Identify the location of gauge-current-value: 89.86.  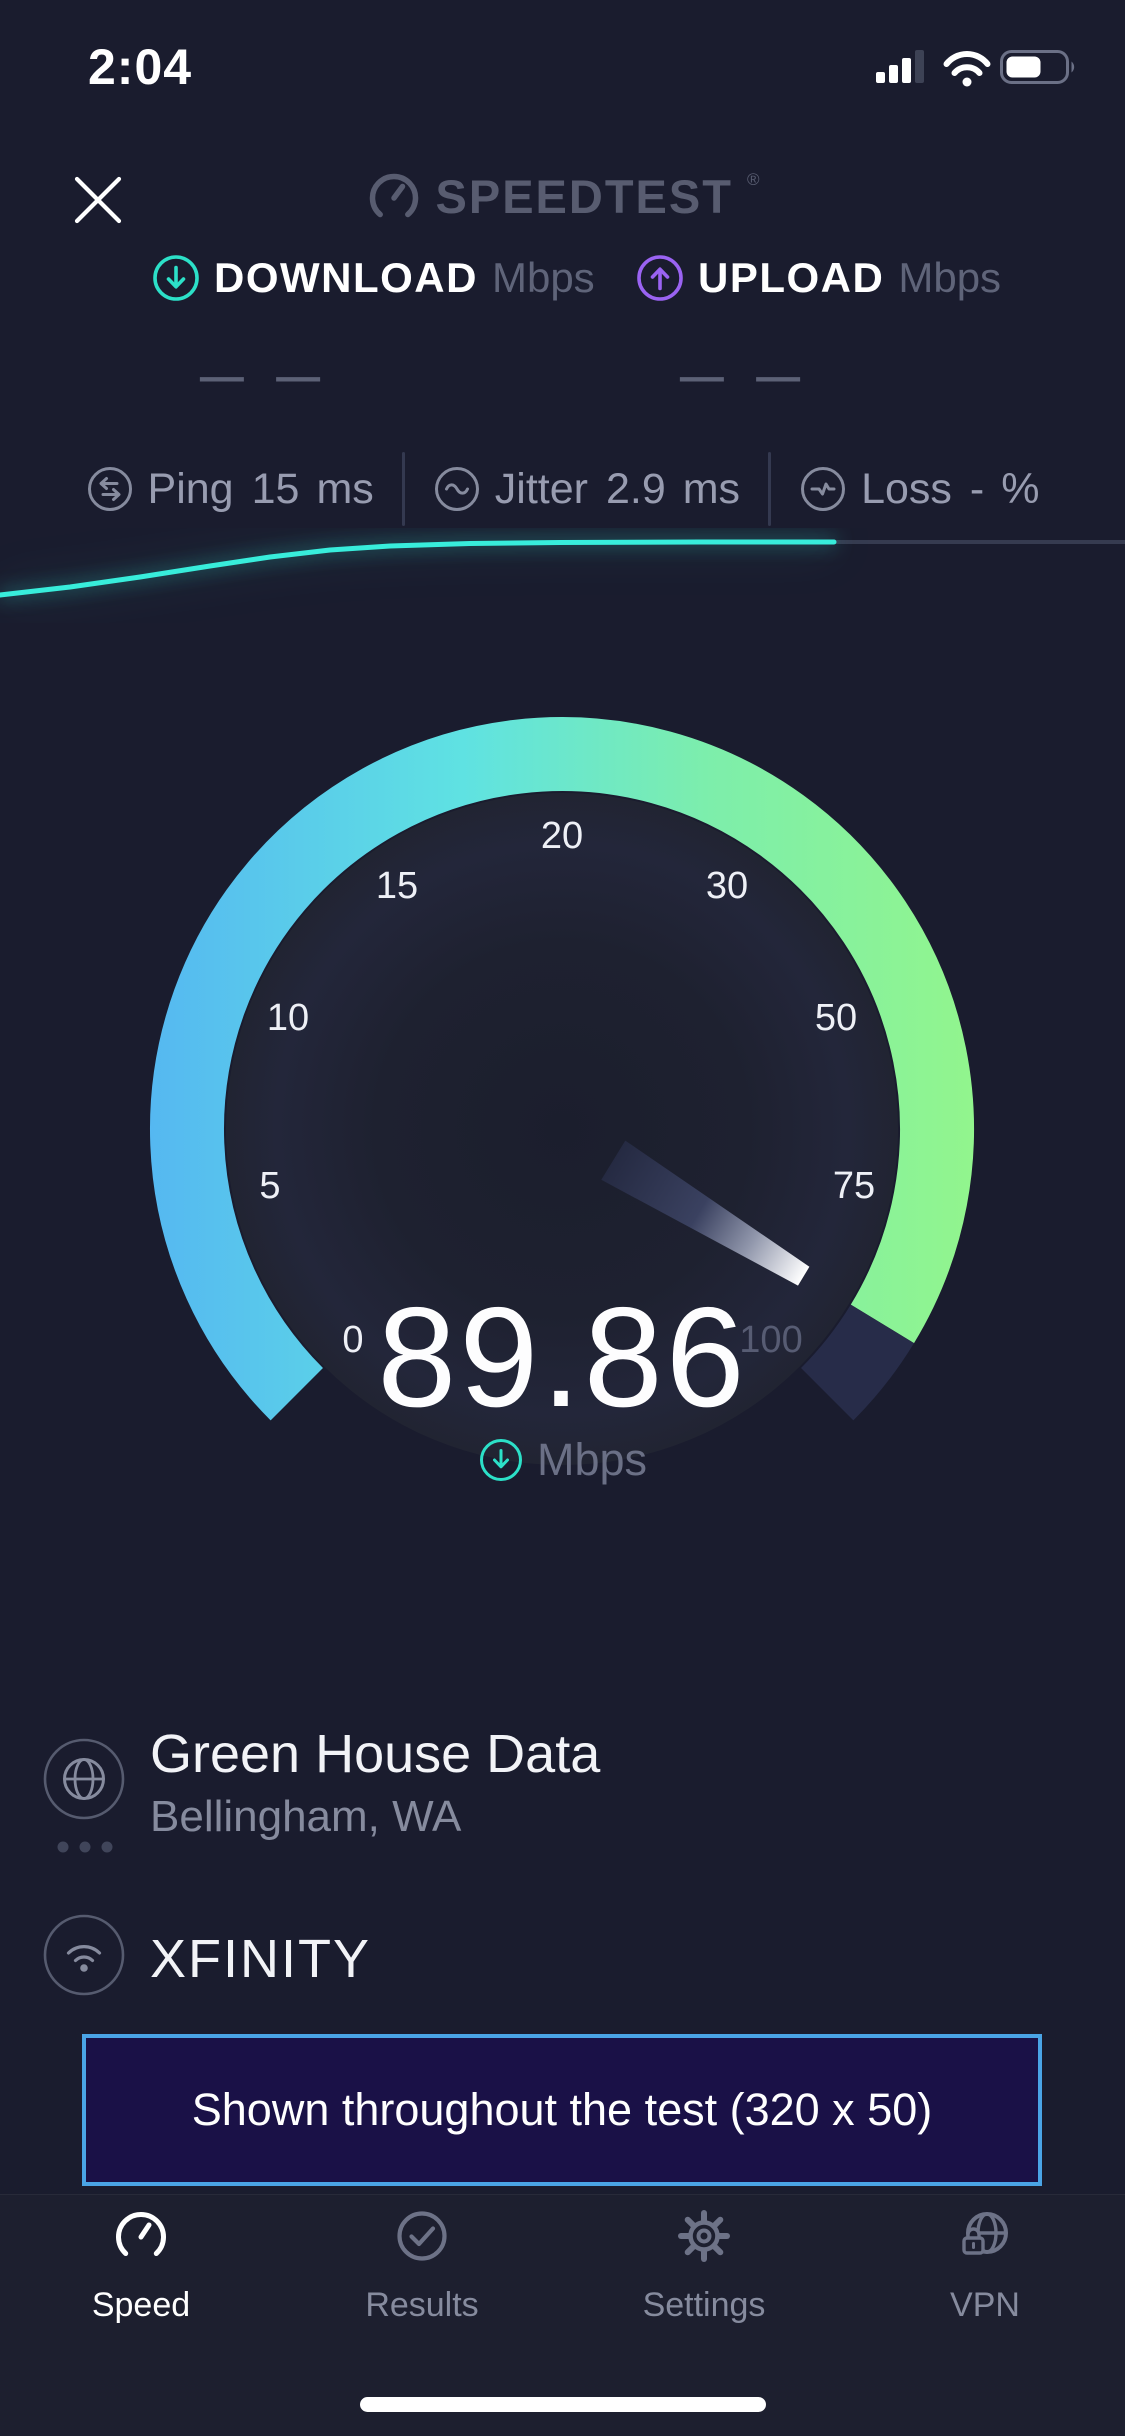
(562, 1357).